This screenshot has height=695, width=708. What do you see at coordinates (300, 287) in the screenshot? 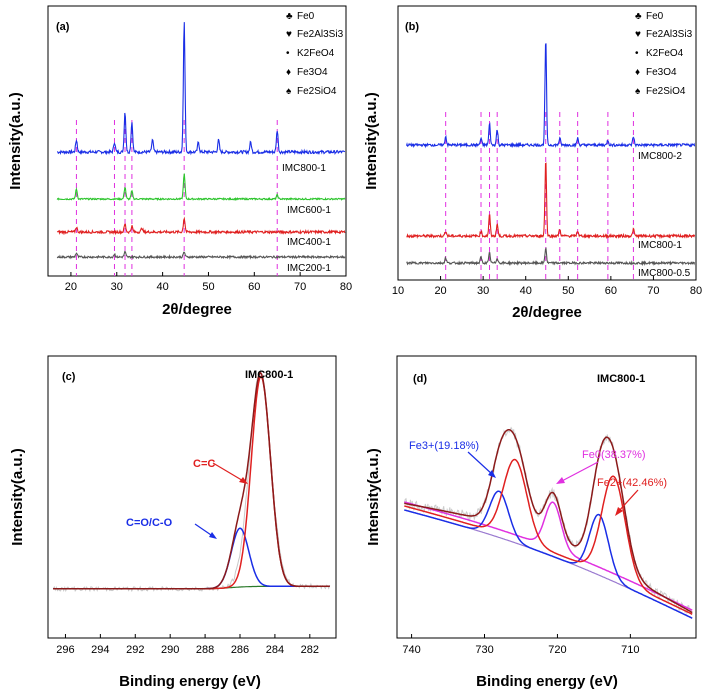
I see `x-tick-label-a-70: 70` at bounding box center [300, 287].